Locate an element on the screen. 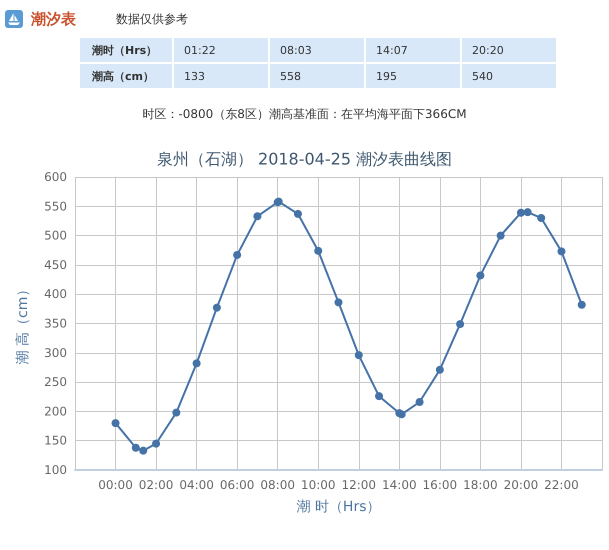 Image resolution: width=609 pixels, height=550 pixels. x-tick-label: 02:00 is located at coordinates (156, 485).